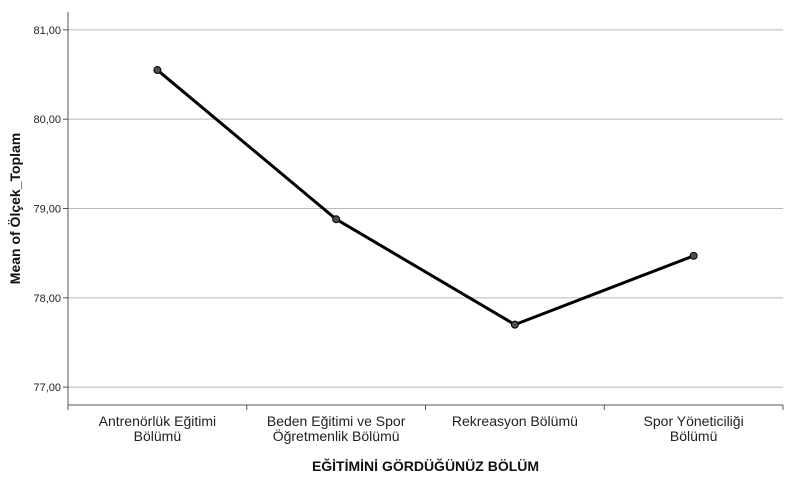 This screenshot has width=807, height=484. I want to click on x-axis-title: EĞİTİMİNİ GÖRDÜĞÜNÜZ BÖLÜM, so click(425, 465).